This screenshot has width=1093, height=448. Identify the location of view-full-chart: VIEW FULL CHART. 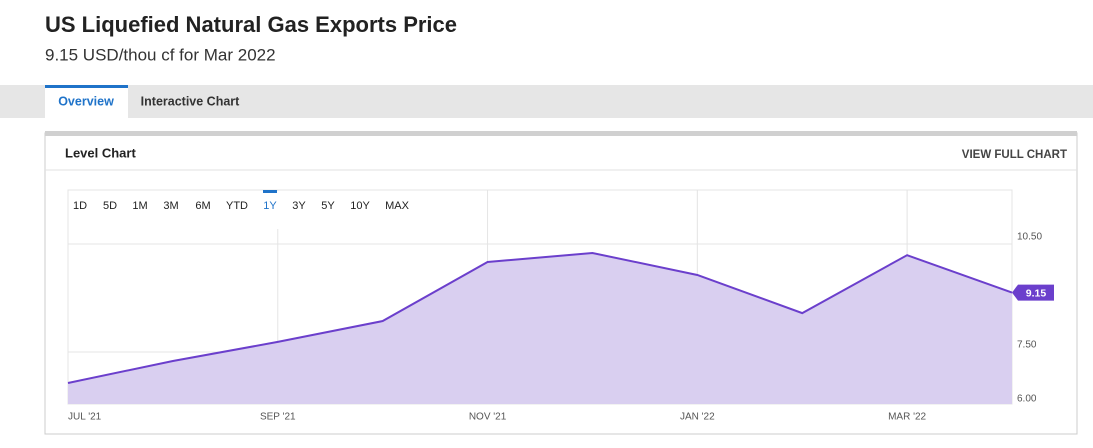
(1014, 155).